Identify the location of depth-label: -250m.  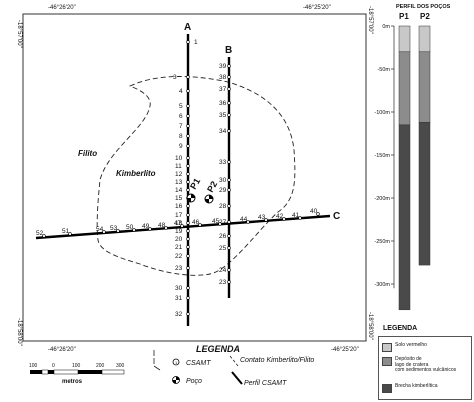
(382, 242).